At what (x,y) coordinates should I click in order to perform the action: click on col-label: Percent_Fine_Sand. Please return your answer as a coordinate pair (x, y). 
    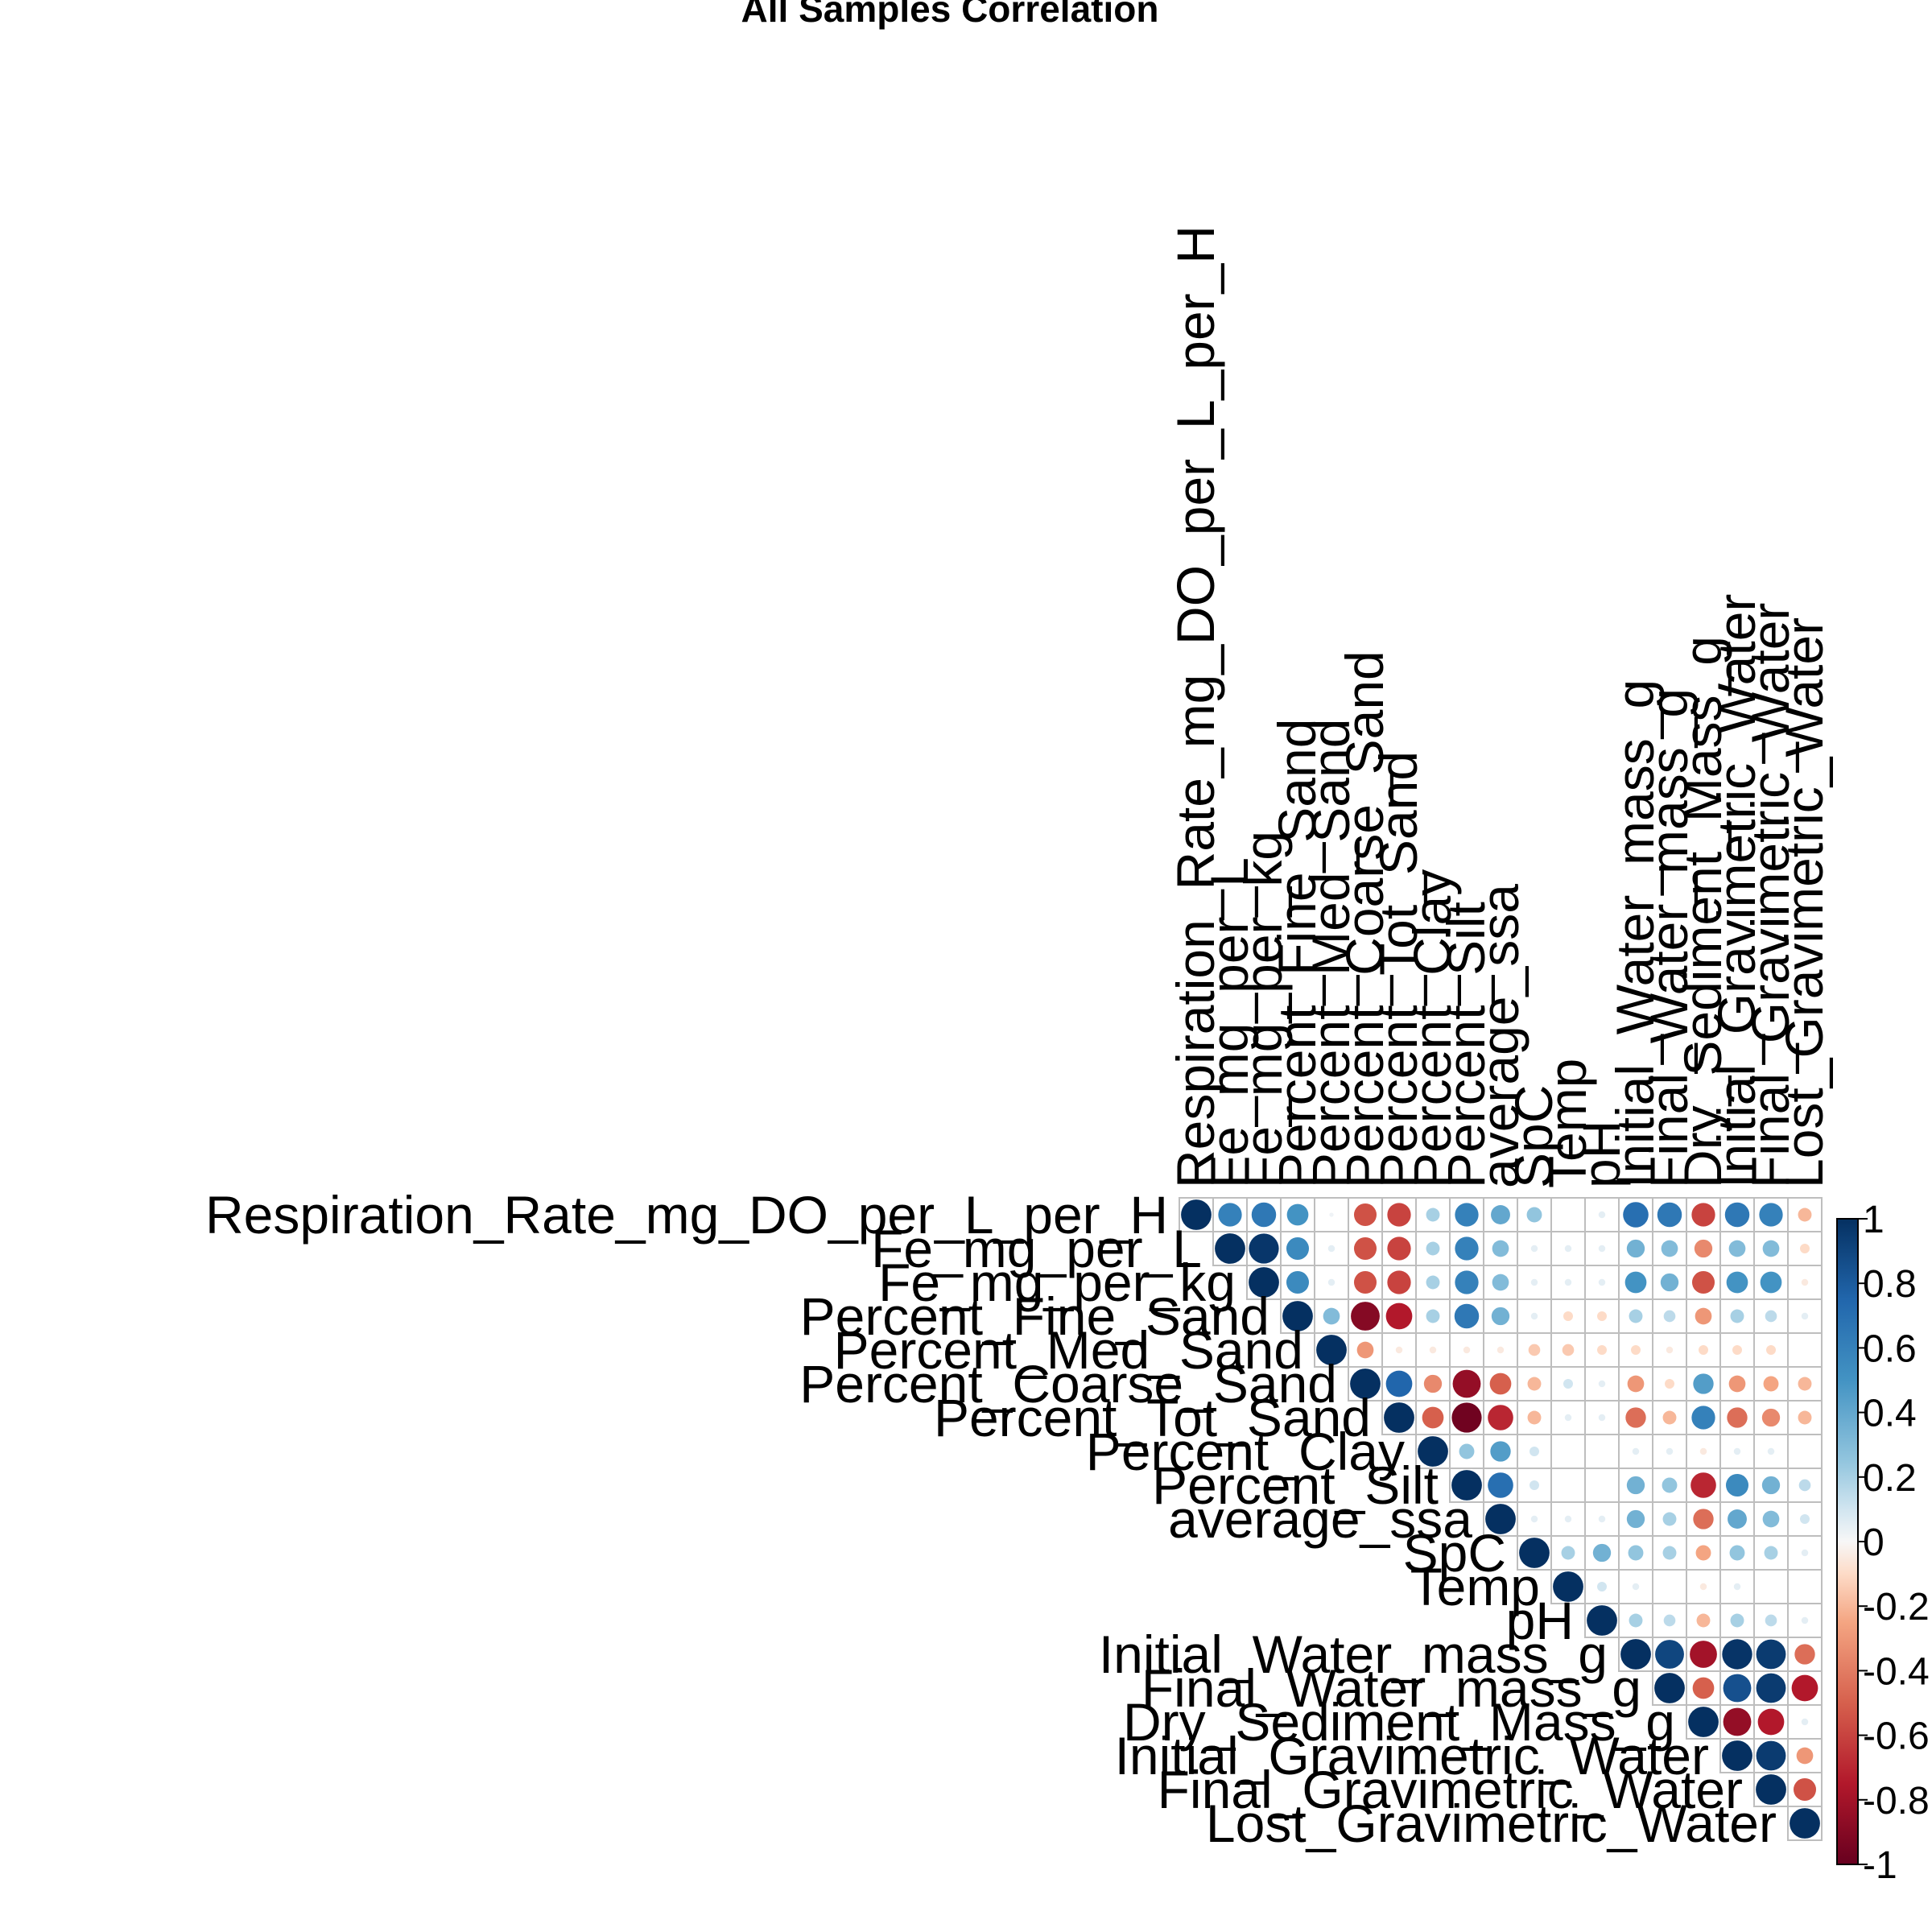
    Looking at the image, I should click on (1297, 953).